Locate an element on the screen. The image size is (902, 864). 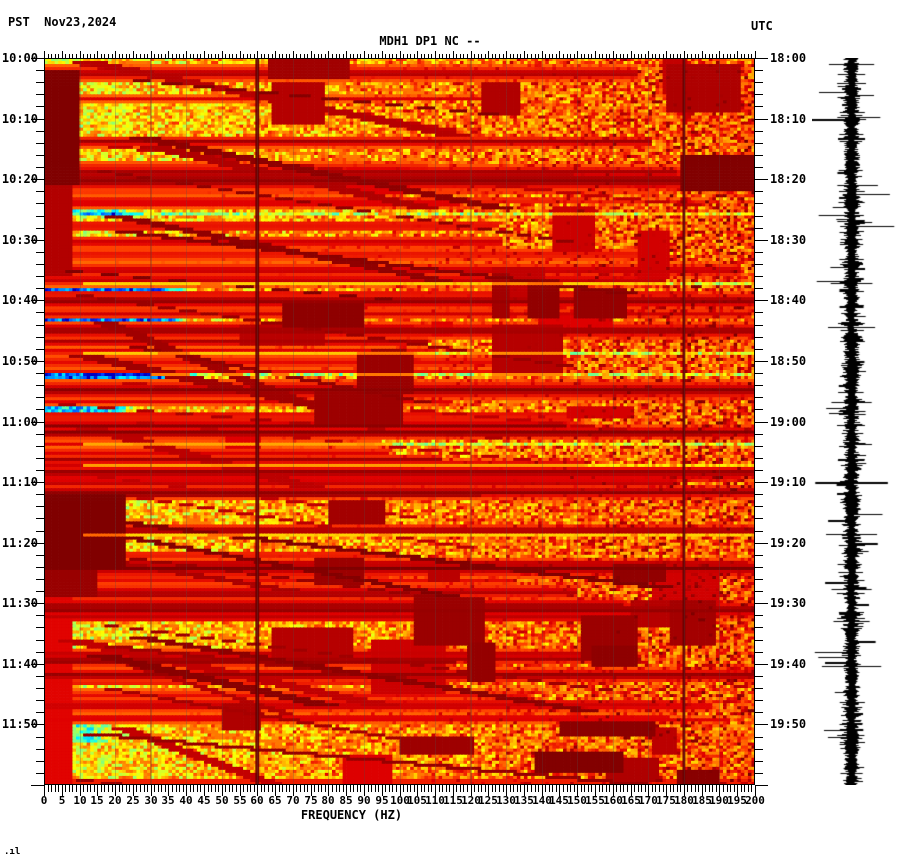
x-axis-label: 55 is located at coordinates (240, 800).